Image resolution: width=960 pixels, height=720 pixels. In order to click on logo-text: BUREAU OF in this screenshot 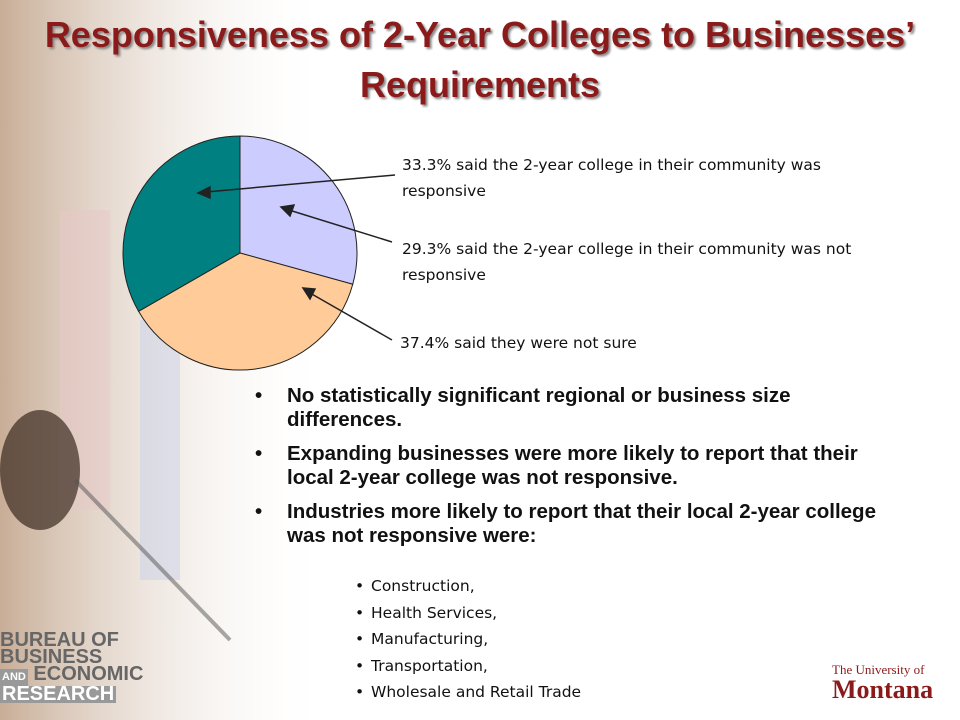, I will do `click(59, 640)`.